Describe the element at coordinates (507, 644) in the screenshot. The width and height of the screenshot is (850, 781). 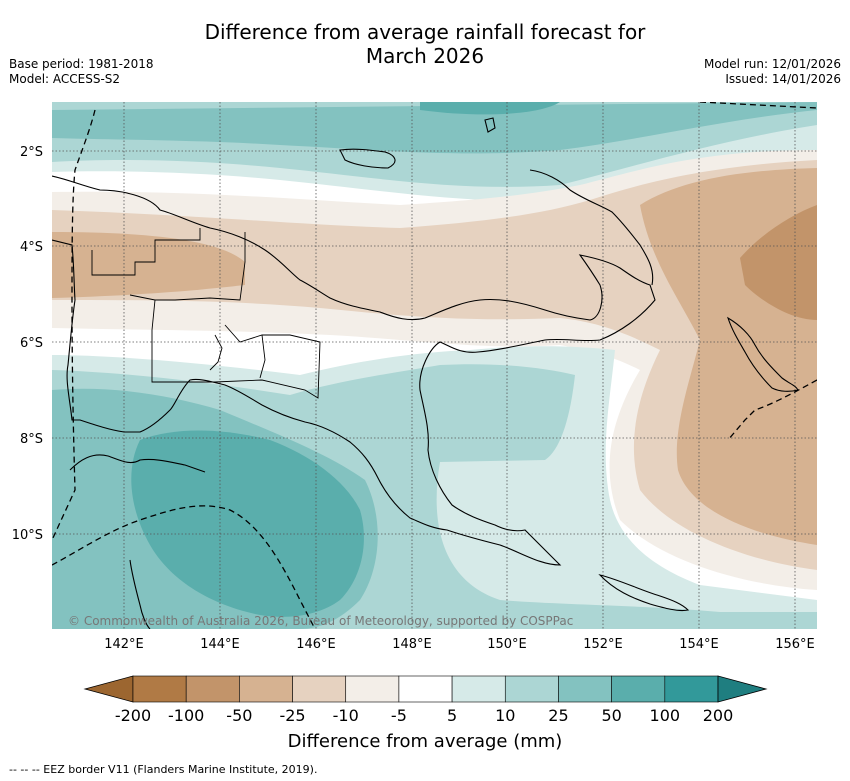
I see `lon-label-150e: 150°E` at that location.